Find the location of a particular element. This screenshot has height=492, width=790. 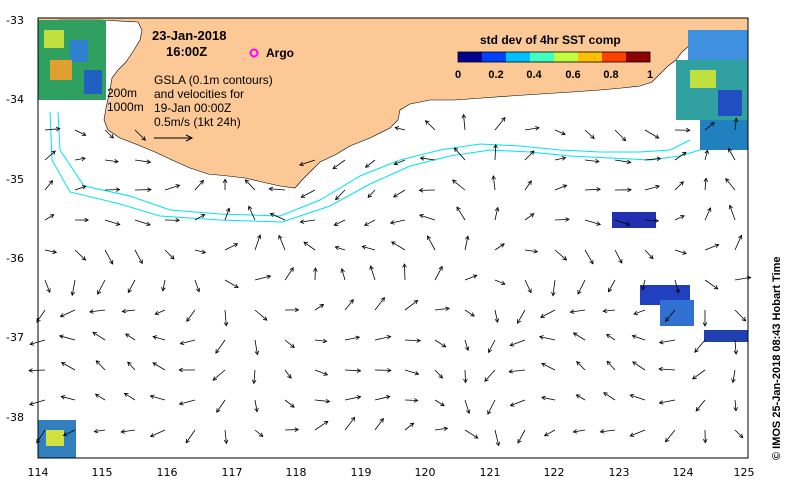

x-tick-label: 125 is located at coordinates (744, 472).